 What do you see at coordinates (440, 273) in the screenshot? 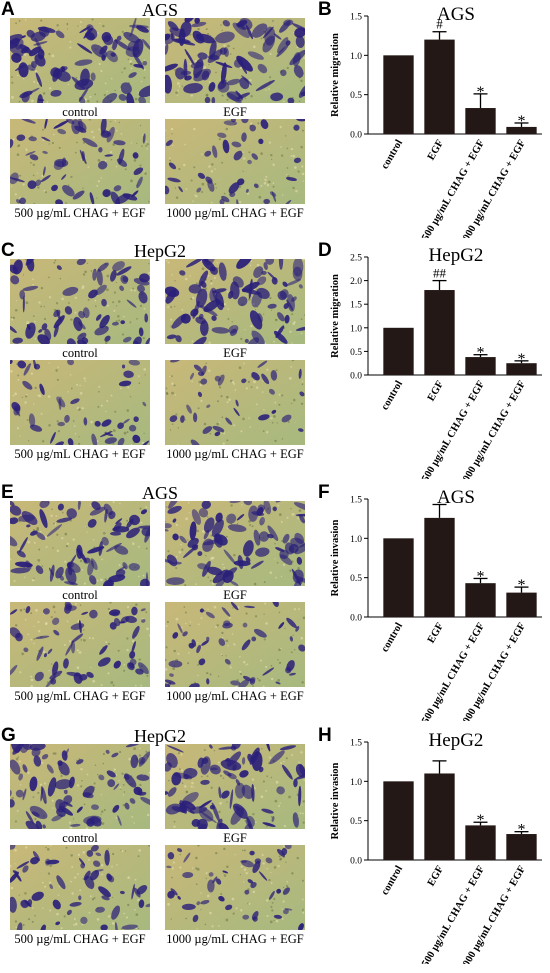
I see `significance-mark: ##` at bounding box center [440, 273].